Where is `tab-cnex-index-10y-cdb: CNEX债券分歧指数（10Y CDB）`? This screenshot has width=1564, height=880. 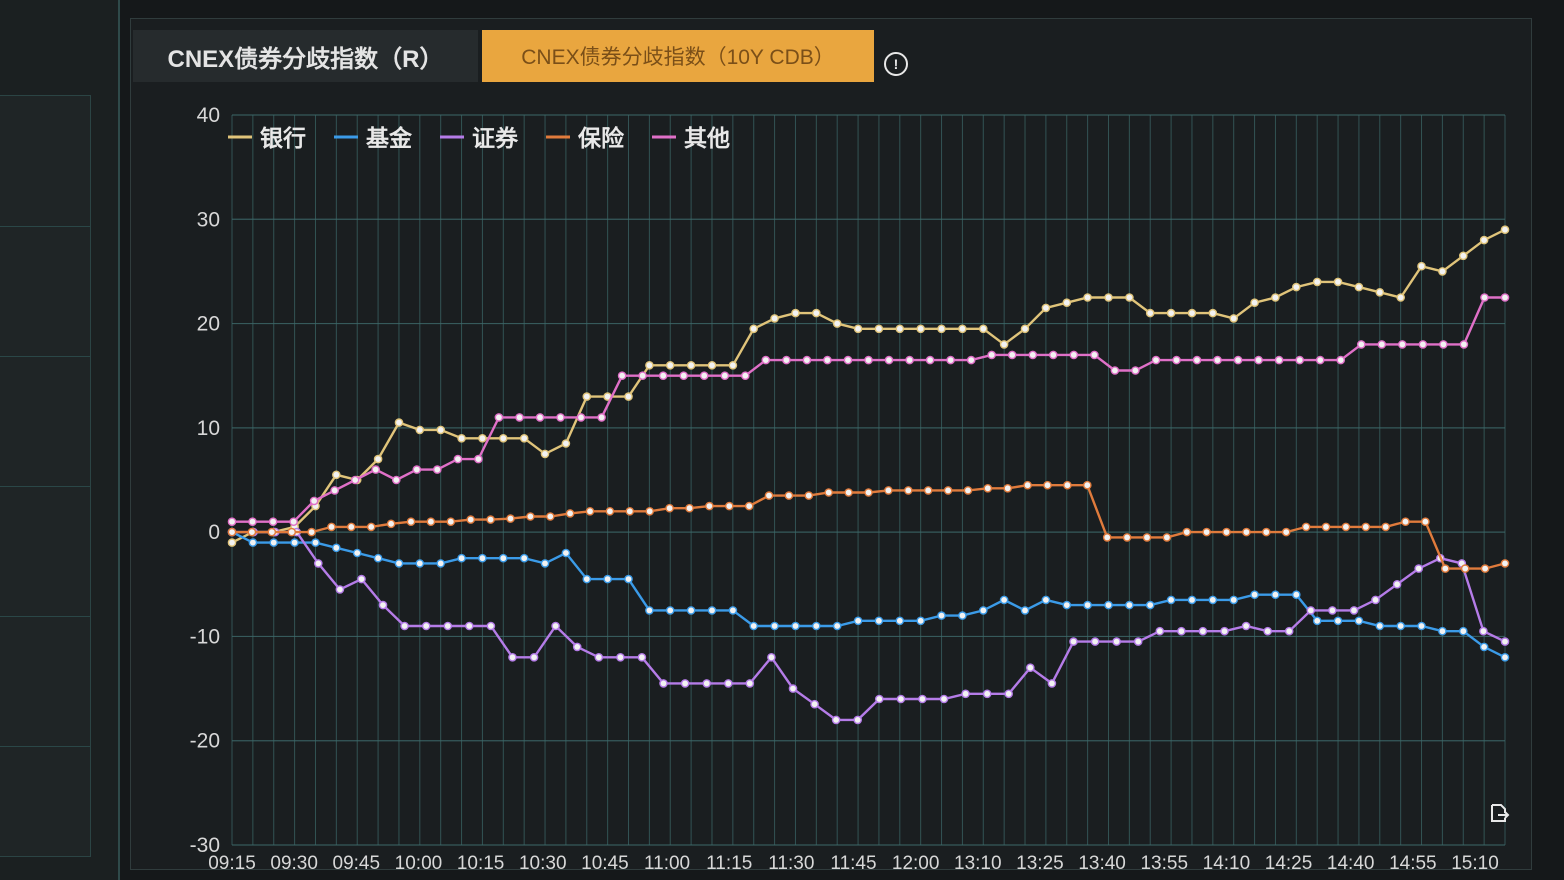
tab-cnex-index-10y-cdb: CNEX债券分歧指数（10Y CDB） is located at coordinates (678, 56).